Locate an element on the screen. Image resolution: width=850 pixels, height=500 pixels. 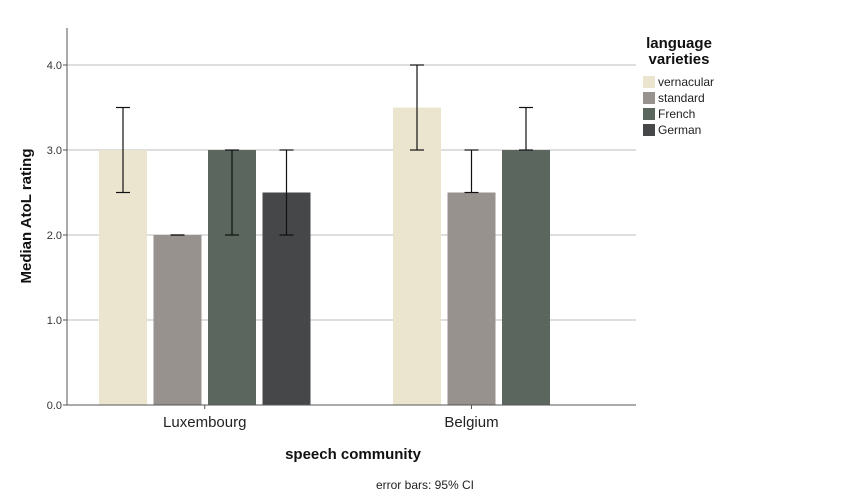
legend-item-french: French is located at coordinates (669, 114).